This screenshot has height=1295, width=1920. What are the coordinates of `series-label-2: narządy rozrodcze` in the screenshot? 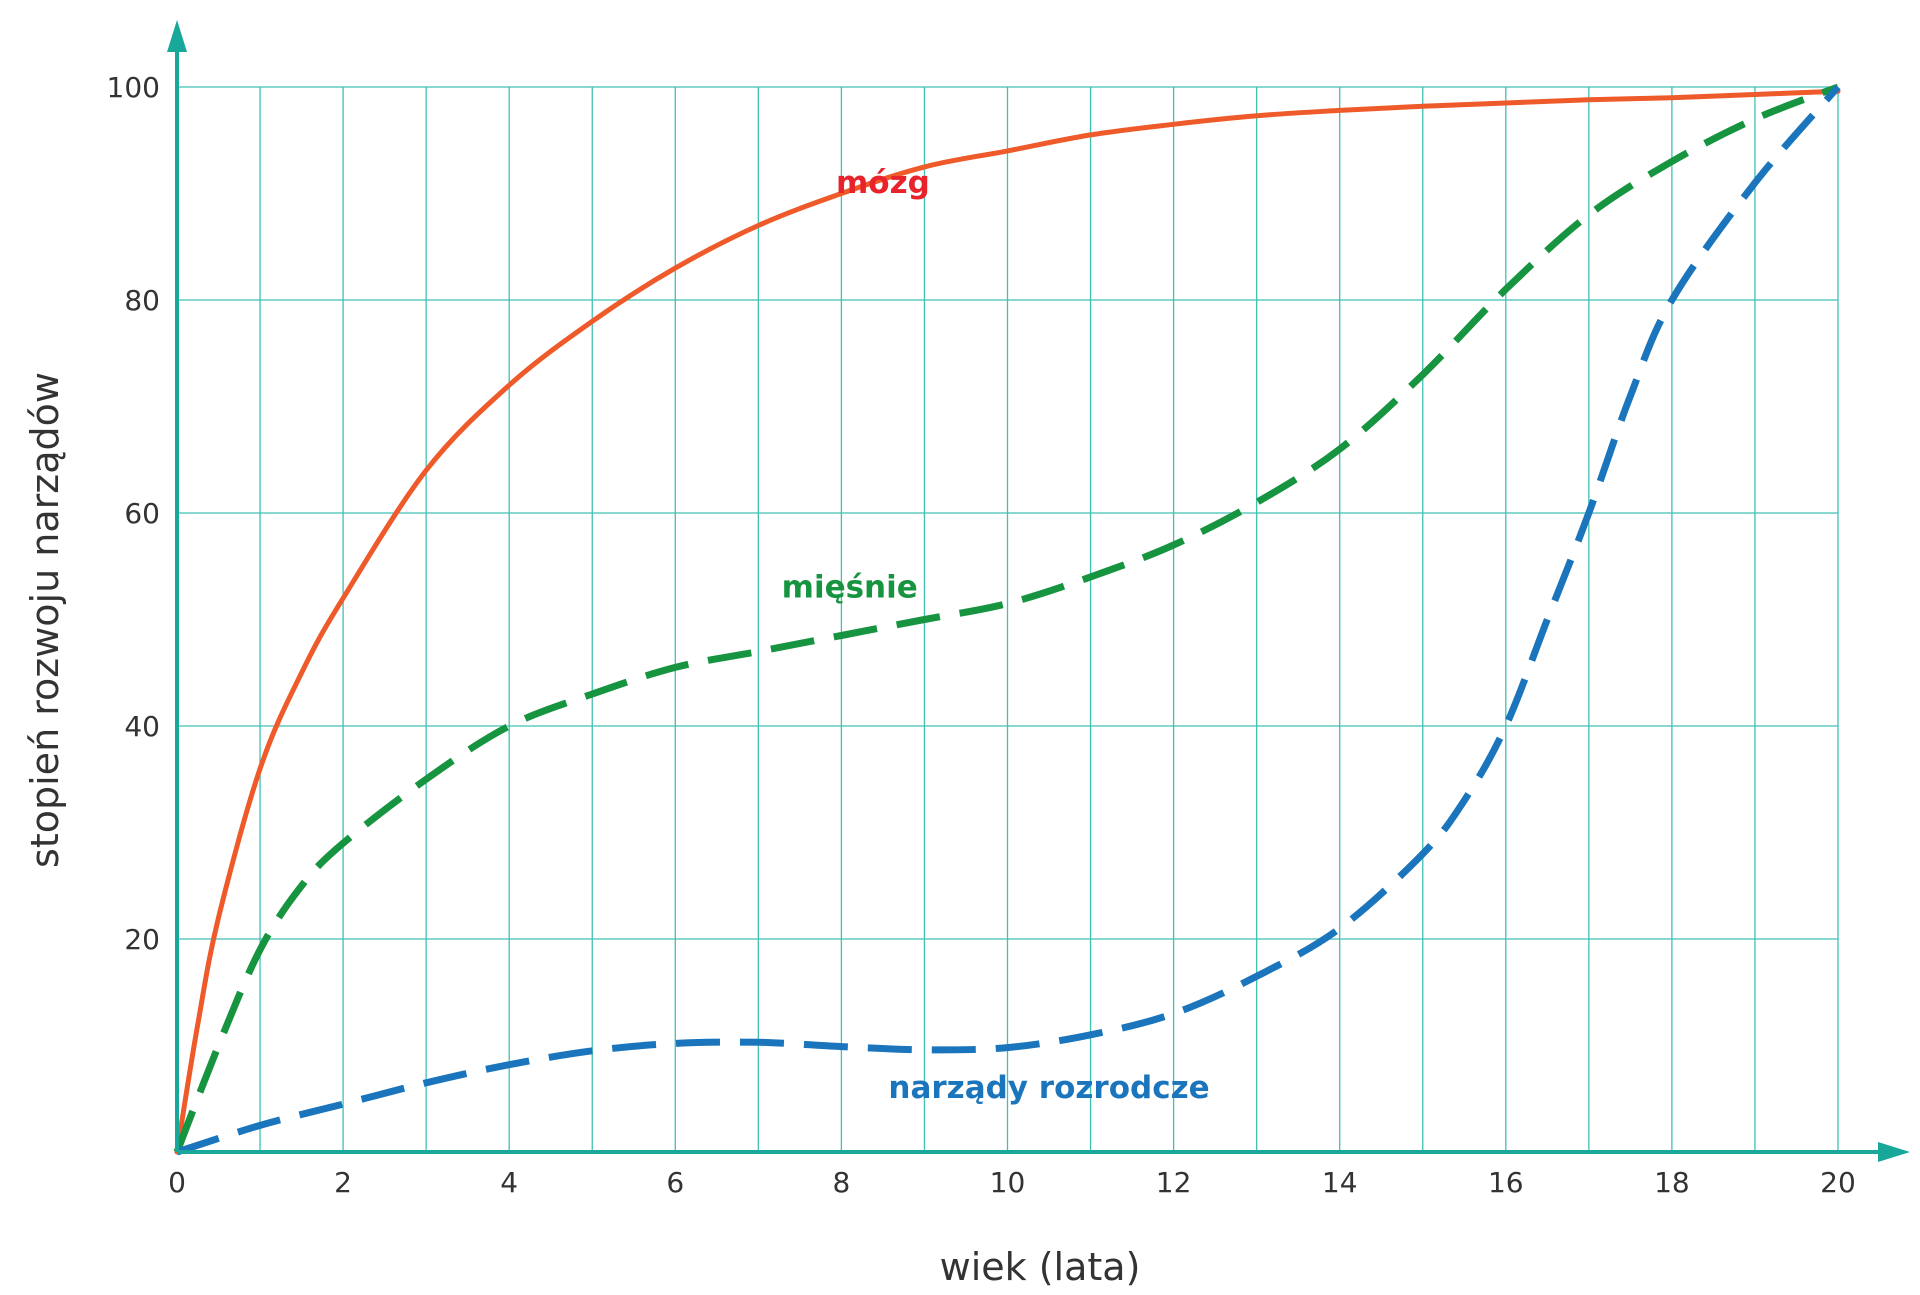 It's located at (1048, 1088).